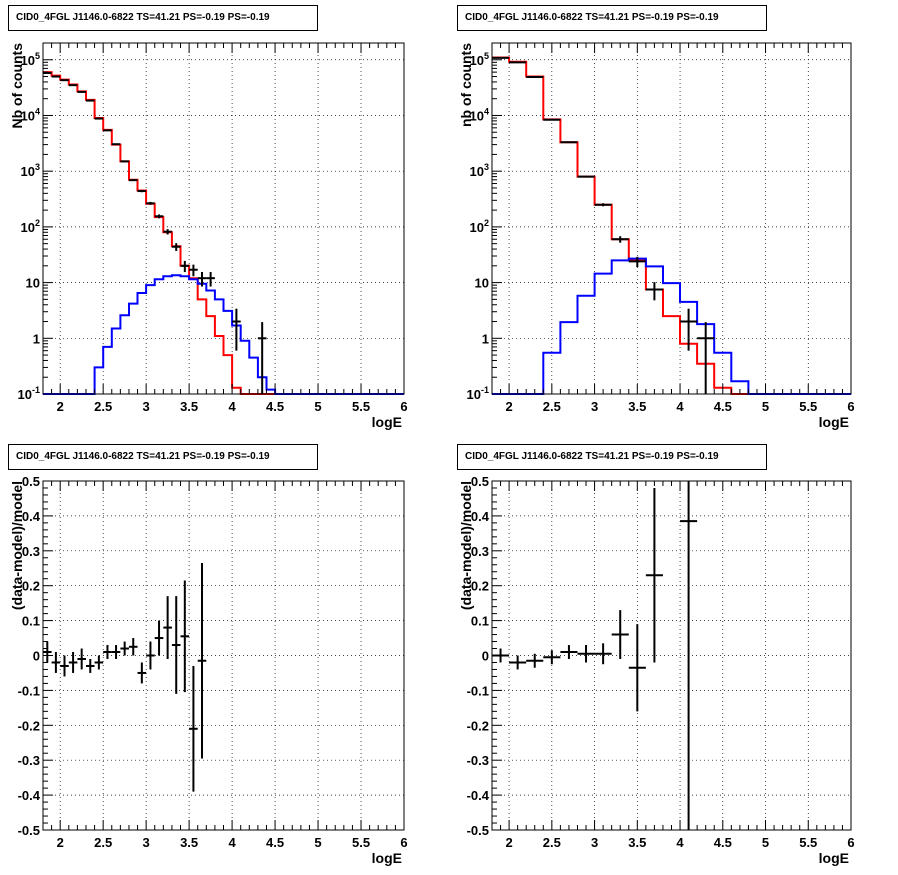 This screenshot has width=898, height=875. I want to click on y-axis-label: nb of counts, so click(466, 85).